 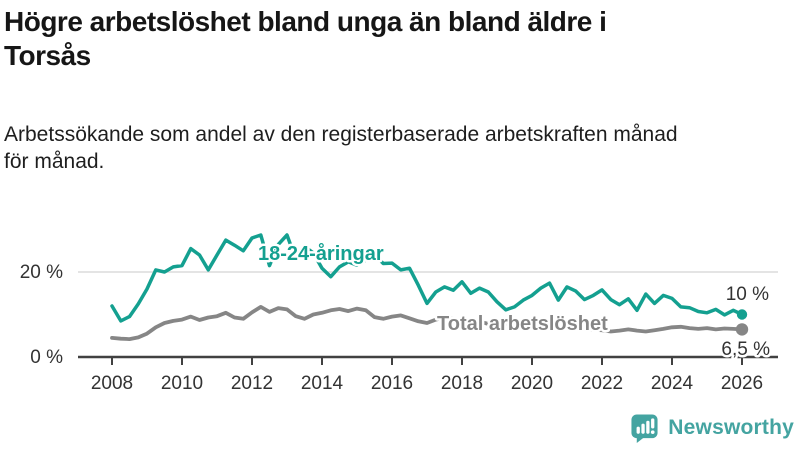 I want to click on y-tick-label-20: 20 %, so click(x=41, y=272).